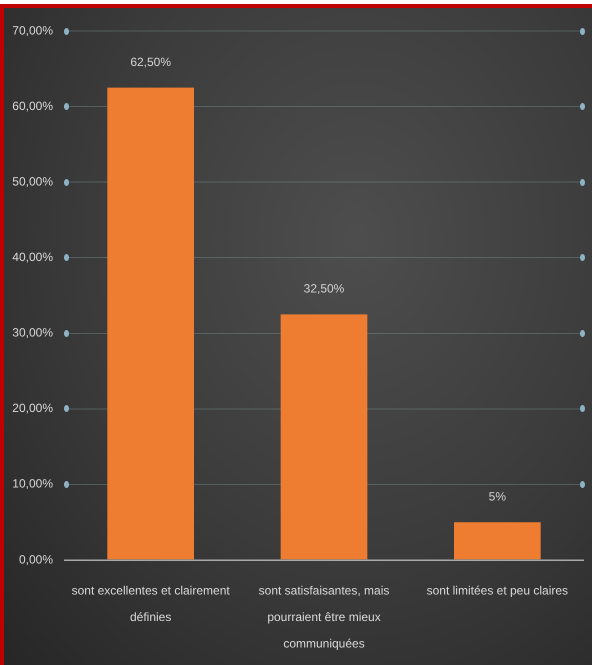 This screenshot has width=592, height=665. What do you see at coordinates (33, 30) in the screenshot?
I see `y-tick-label: 70,00%` at bounding box center [33, 30].